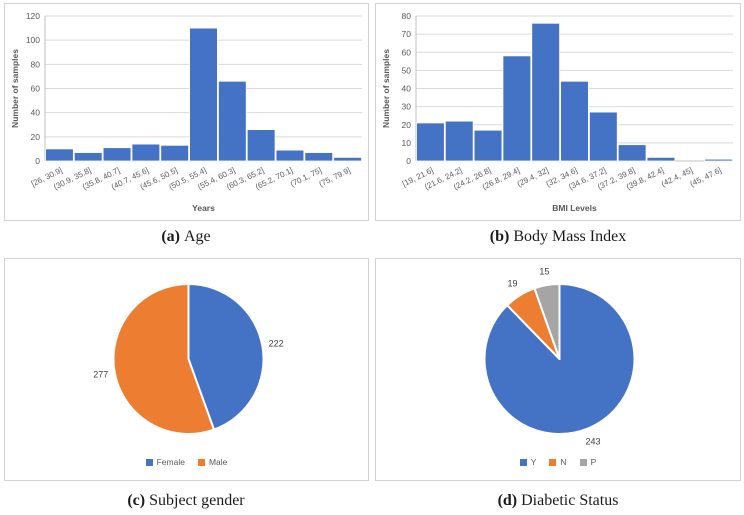  I want to click on y-tick-label: 70, so click(407, 34).